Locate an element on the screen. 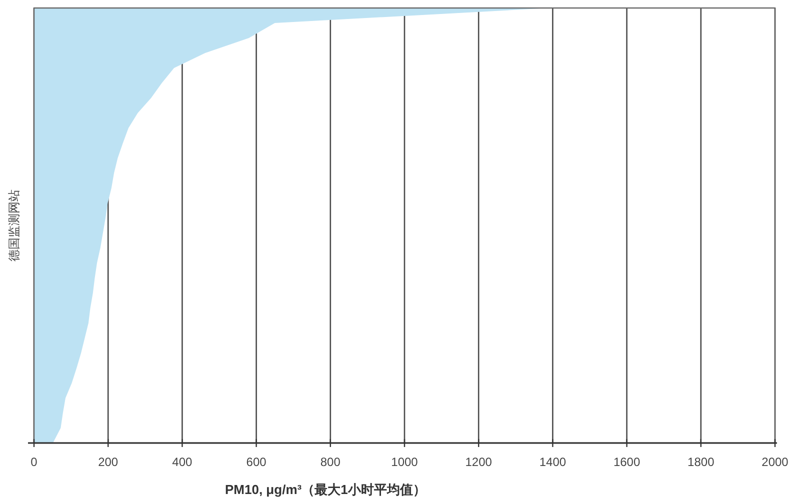  x-axis-title: PM10, μg/m³（最大1小时平均值） is located at coordinates (325, 489).